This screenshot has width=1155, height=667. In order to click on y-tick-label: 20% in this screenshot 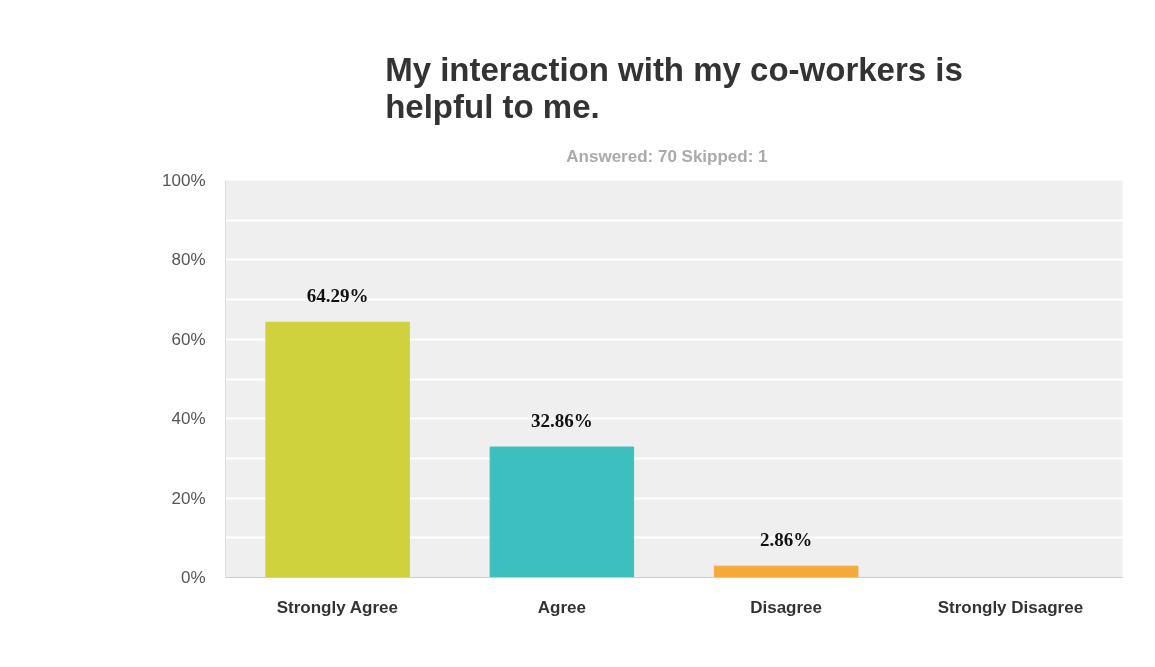, I will do `click(188, 498)`.